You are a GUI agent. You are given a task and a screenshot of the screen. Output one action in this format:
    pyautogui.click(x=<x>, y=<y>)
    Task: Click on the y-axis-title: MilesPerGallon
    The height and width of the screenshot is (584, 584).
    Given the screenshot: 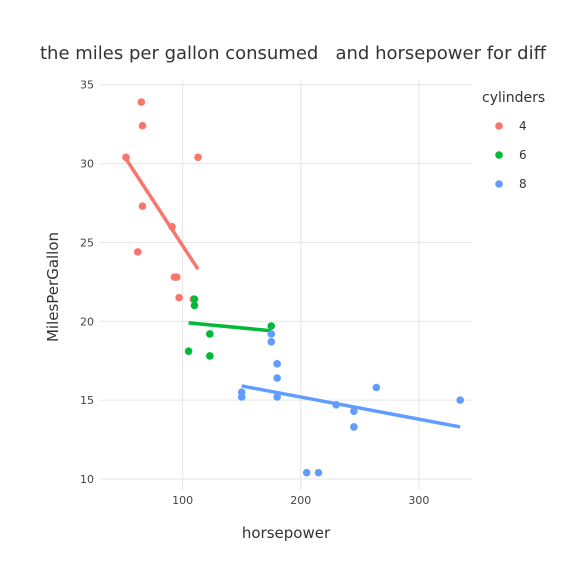 What is the action you would take?
    pyautogui.click(x=53, y=287)
    